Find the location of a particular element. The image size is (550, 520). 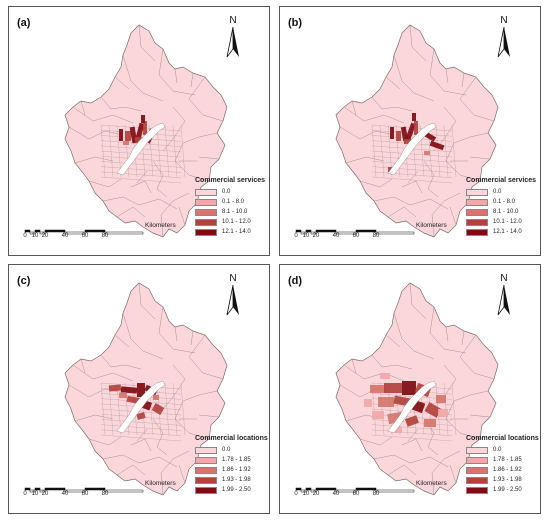

scale-unit: Kilometers is located at coordinates (431, 225).